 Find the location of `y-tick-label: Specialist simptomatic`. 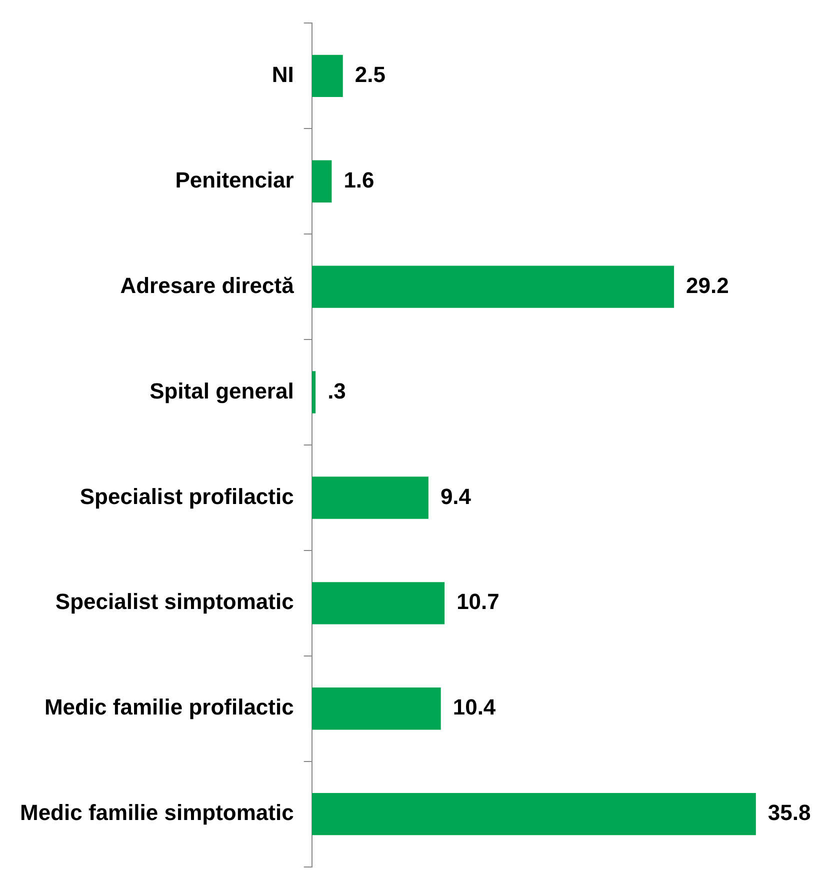

y-tick-label: Specialist simptomatic is located at coordinates (174, 601).